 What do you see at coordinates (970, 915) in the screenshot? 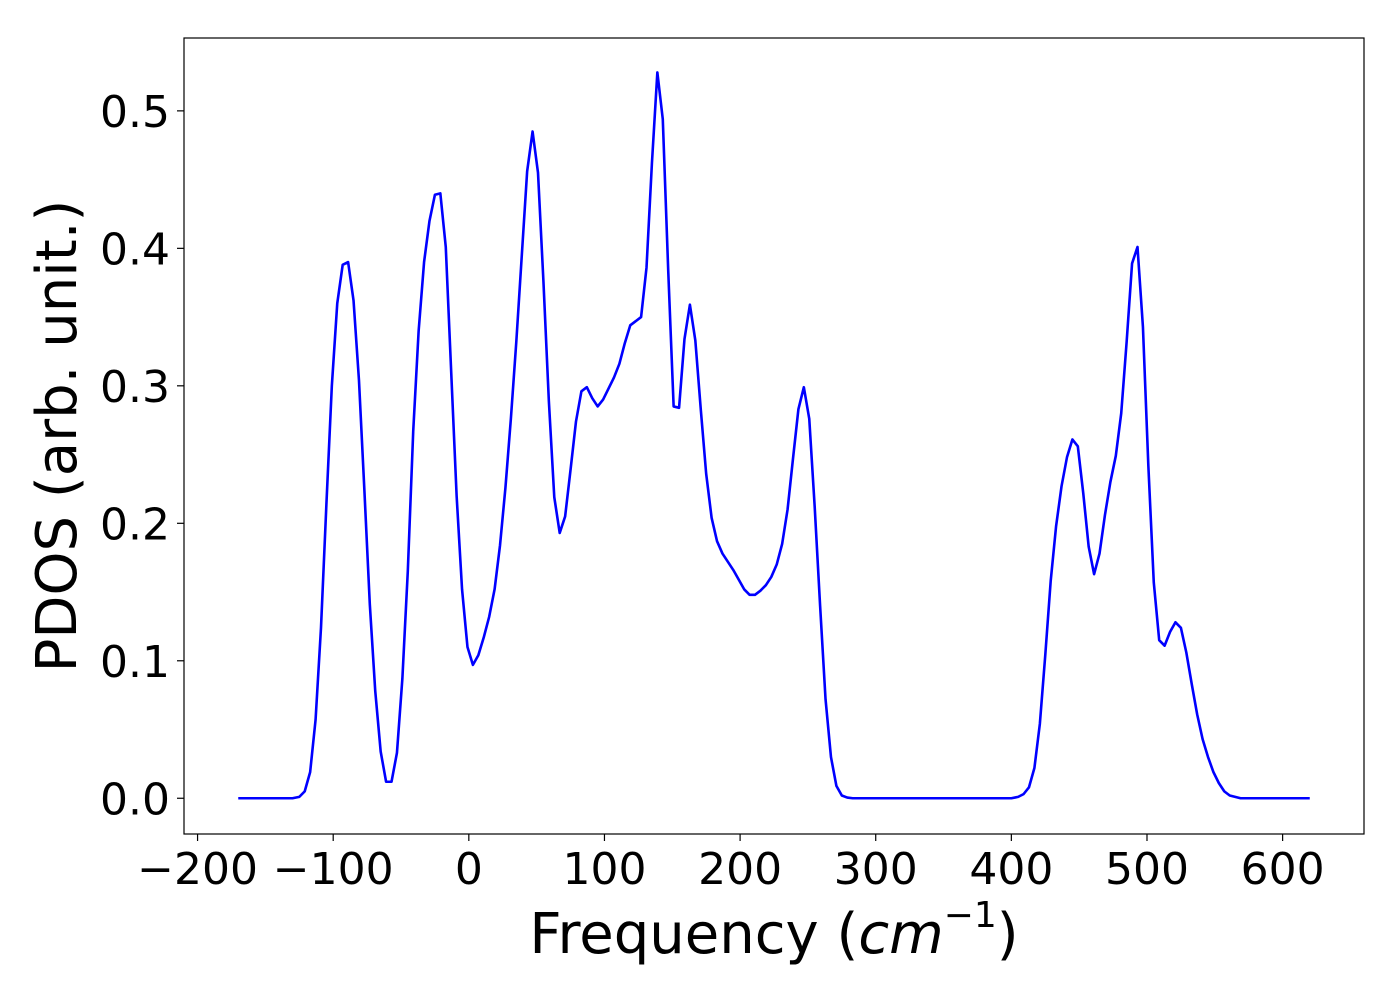
I see `x-axis-label-exponent: −1` at bounding box center [970, 915].